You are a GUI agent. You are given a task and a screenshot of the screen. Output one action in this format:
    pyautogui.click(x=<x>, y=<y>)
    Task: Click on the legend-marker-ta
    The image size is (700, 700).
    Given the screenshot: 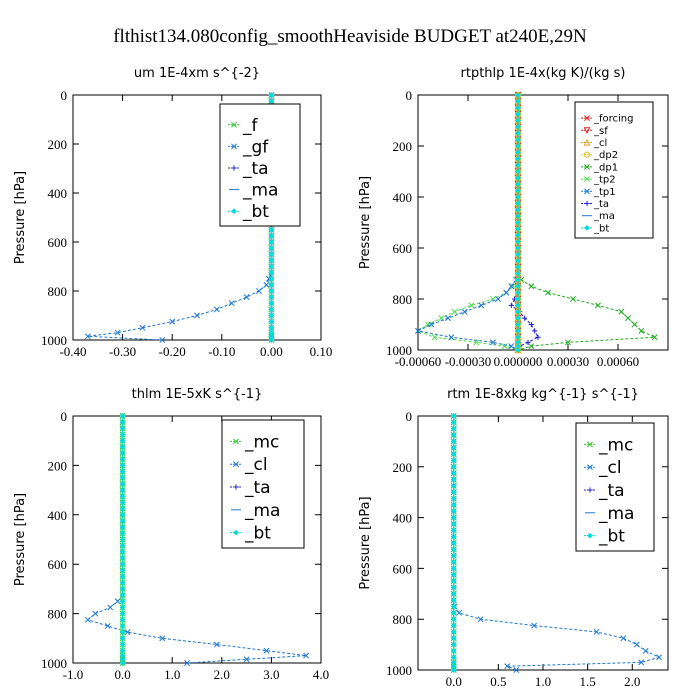 What is the action you would take?
    pyautogui.click(x=587, y=203)
    